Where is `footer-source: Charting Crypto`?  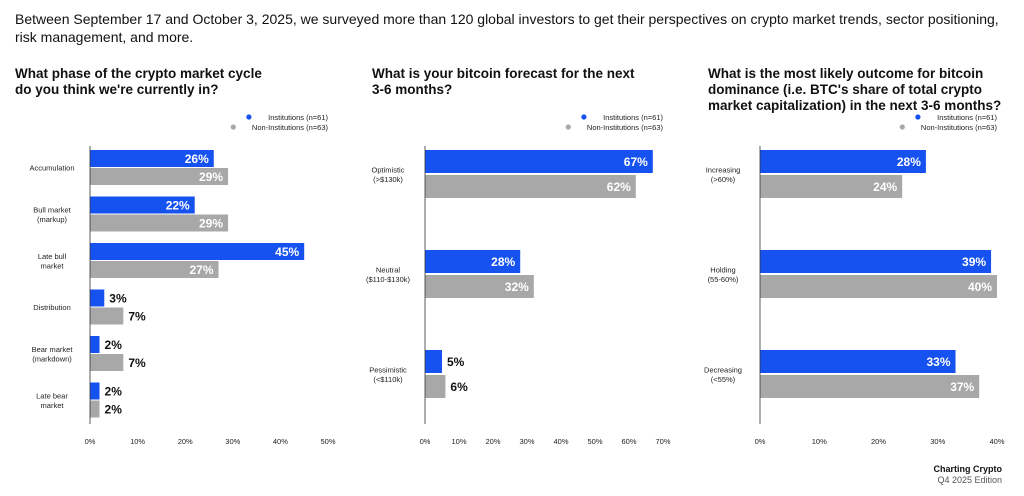 footer-source: Charting Crypto is located at coordinates (968, 469).